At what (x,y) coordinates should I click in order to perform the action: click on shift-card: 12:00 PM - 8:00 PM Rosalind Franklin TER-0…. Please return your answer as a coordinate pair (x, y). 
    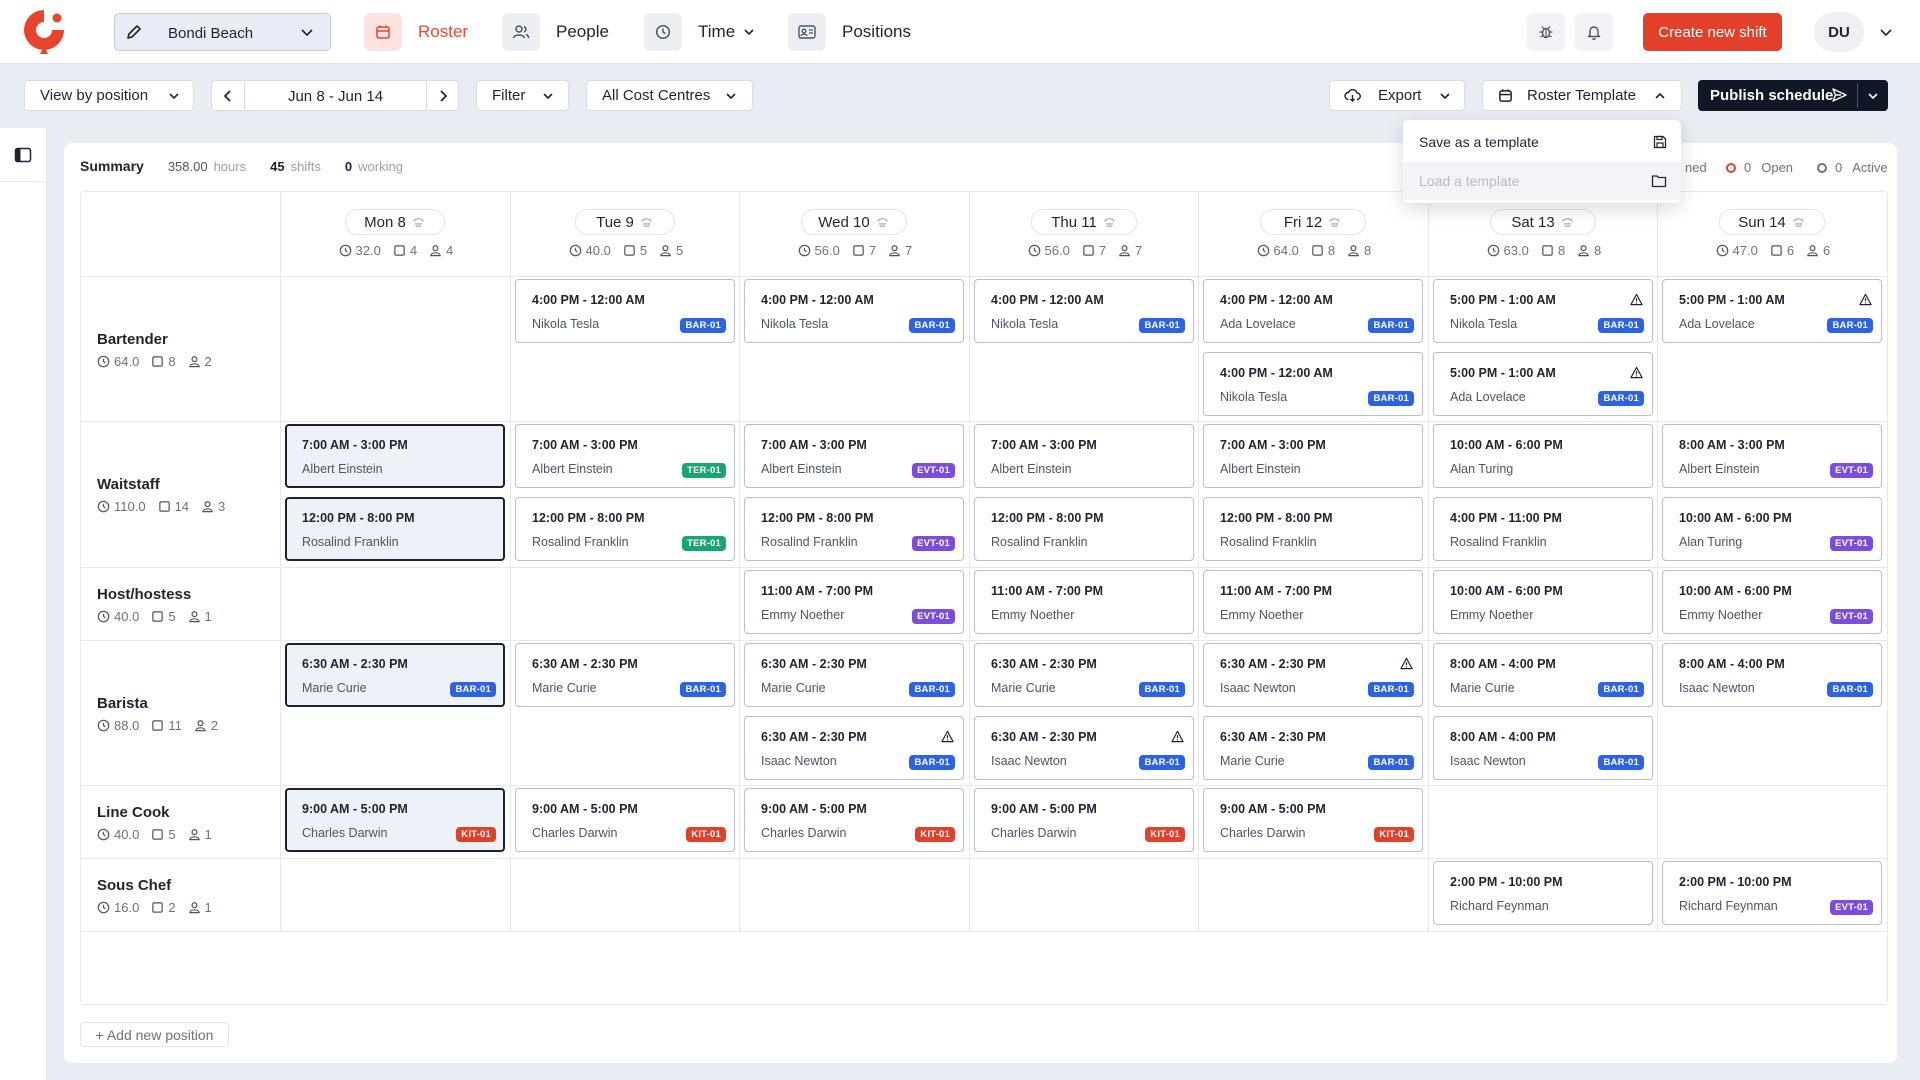
    Looking at the image, I should click on (625, 529).